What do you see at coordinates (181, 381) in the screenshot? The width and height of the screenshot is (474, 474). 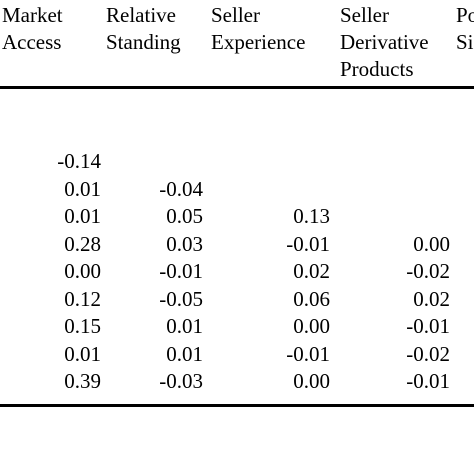 I see `table-cell: -0.03` at bounding box center [181, 381].